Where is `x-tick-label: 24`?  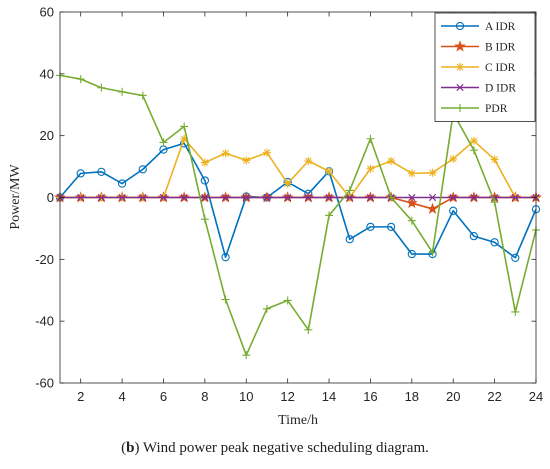
x-tick-label: 24 is located at coordinates (536, 396).